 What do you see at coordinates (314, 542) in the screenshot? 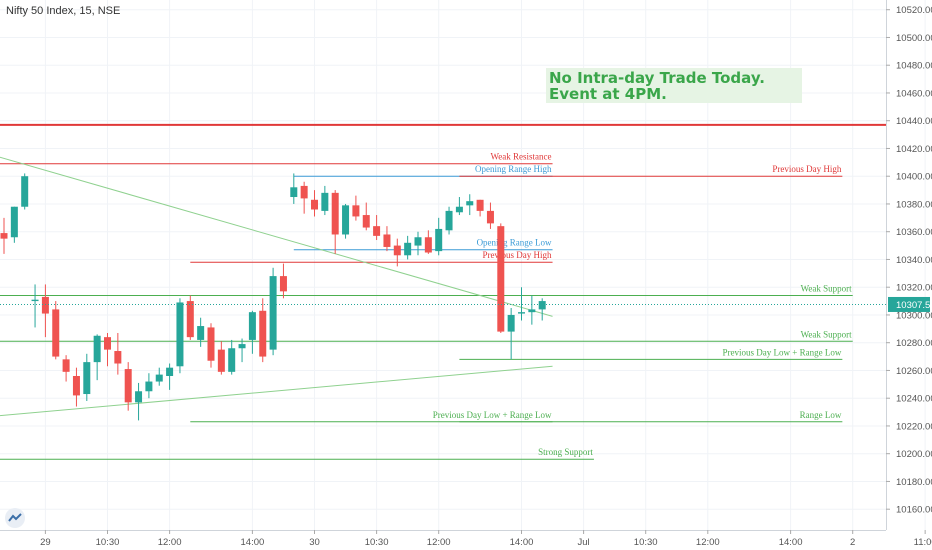
I see `time-tick-label: 30` at bounding box center [314, 542].